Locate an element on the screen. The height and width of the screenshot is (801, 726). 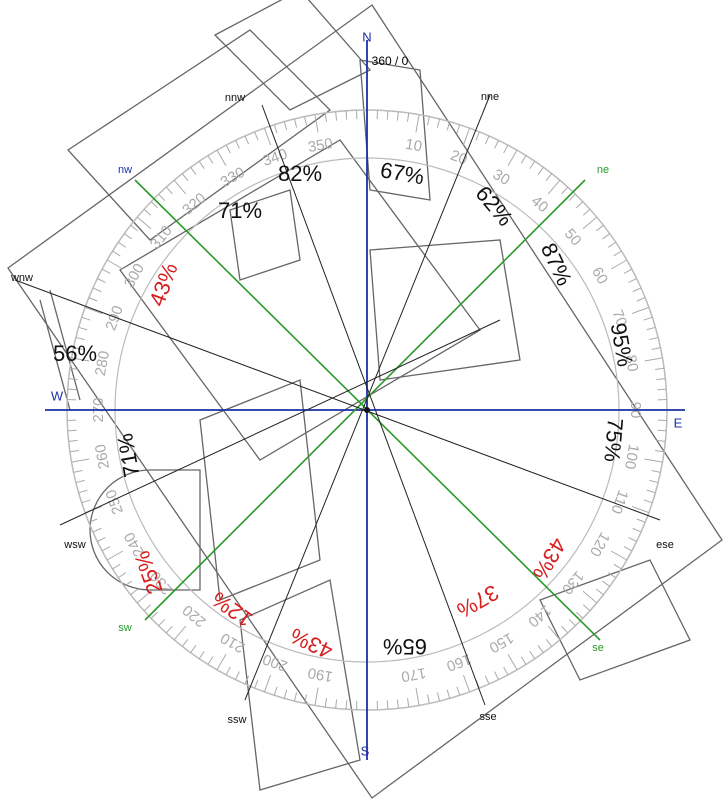
degree-label: 60 is located at coordinates (599, 275).